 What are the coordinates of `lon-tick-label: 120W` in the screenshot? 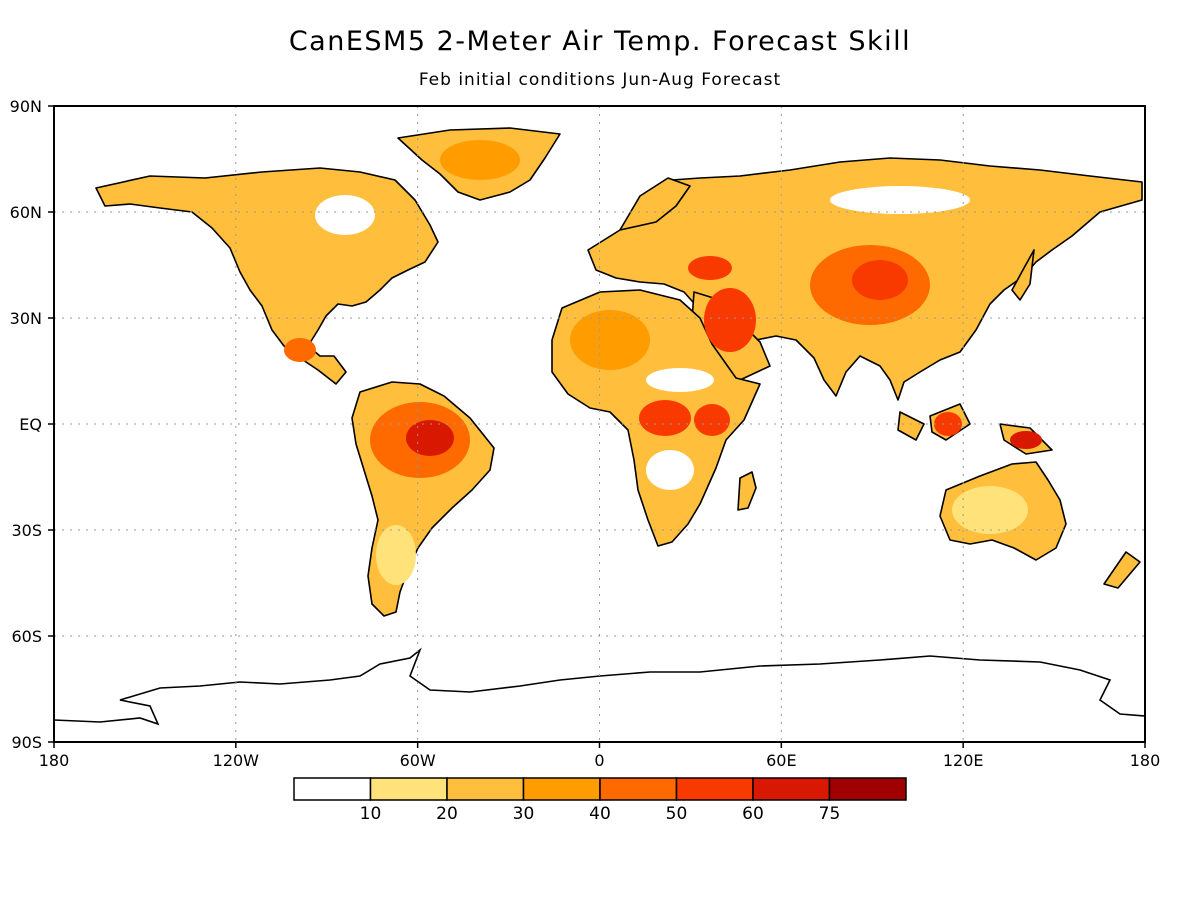 It's located at (236, 760).